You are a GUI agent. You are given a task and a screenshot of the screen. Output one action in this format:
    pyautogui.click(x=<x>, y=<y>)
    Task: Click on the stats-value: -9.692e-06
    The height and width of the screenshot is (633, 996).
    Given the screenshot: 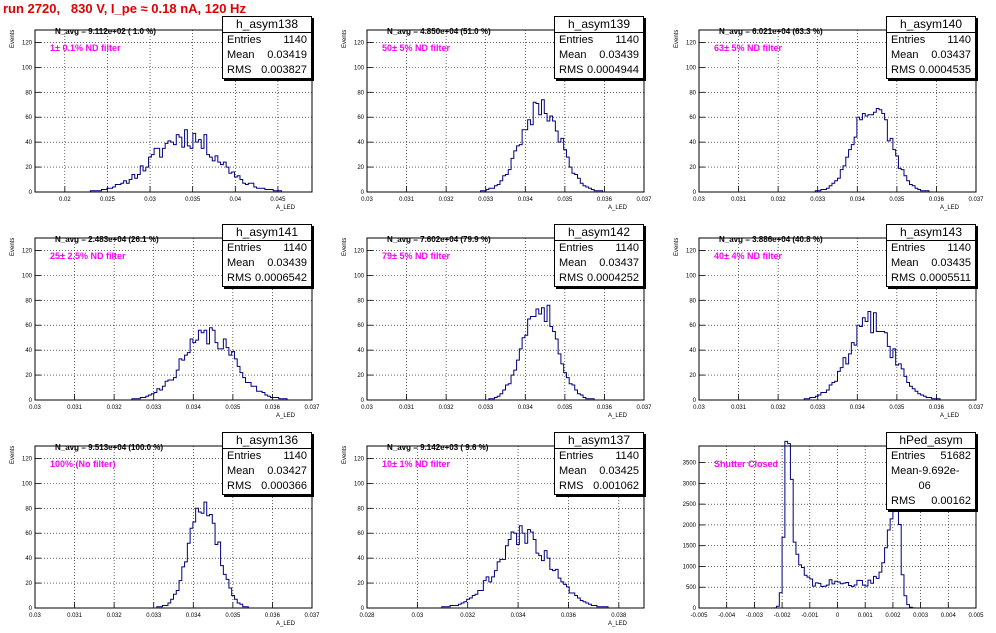 What is the action you would take?
    pyautogui.click(x=939, y=478)
    